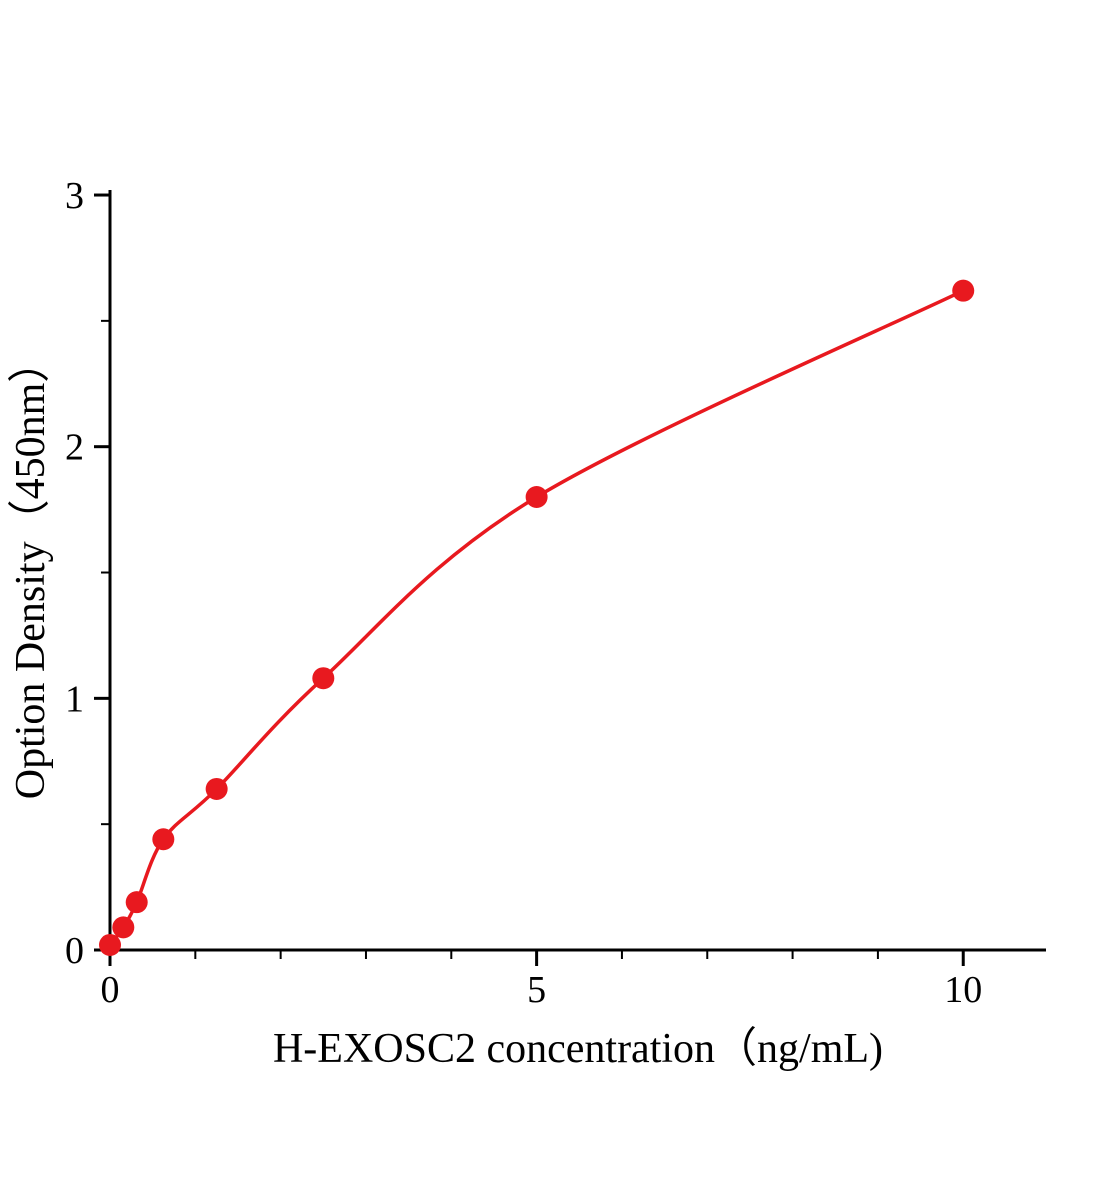 This screenshot has height=1200, width=1104. I want to click on y-tick-label: 2, so click(74, 448).